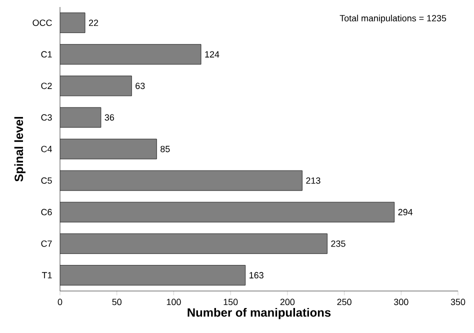 This screenshot has height=333, width=474. I want to click on x-tick-label: 50, so click(117, 302).